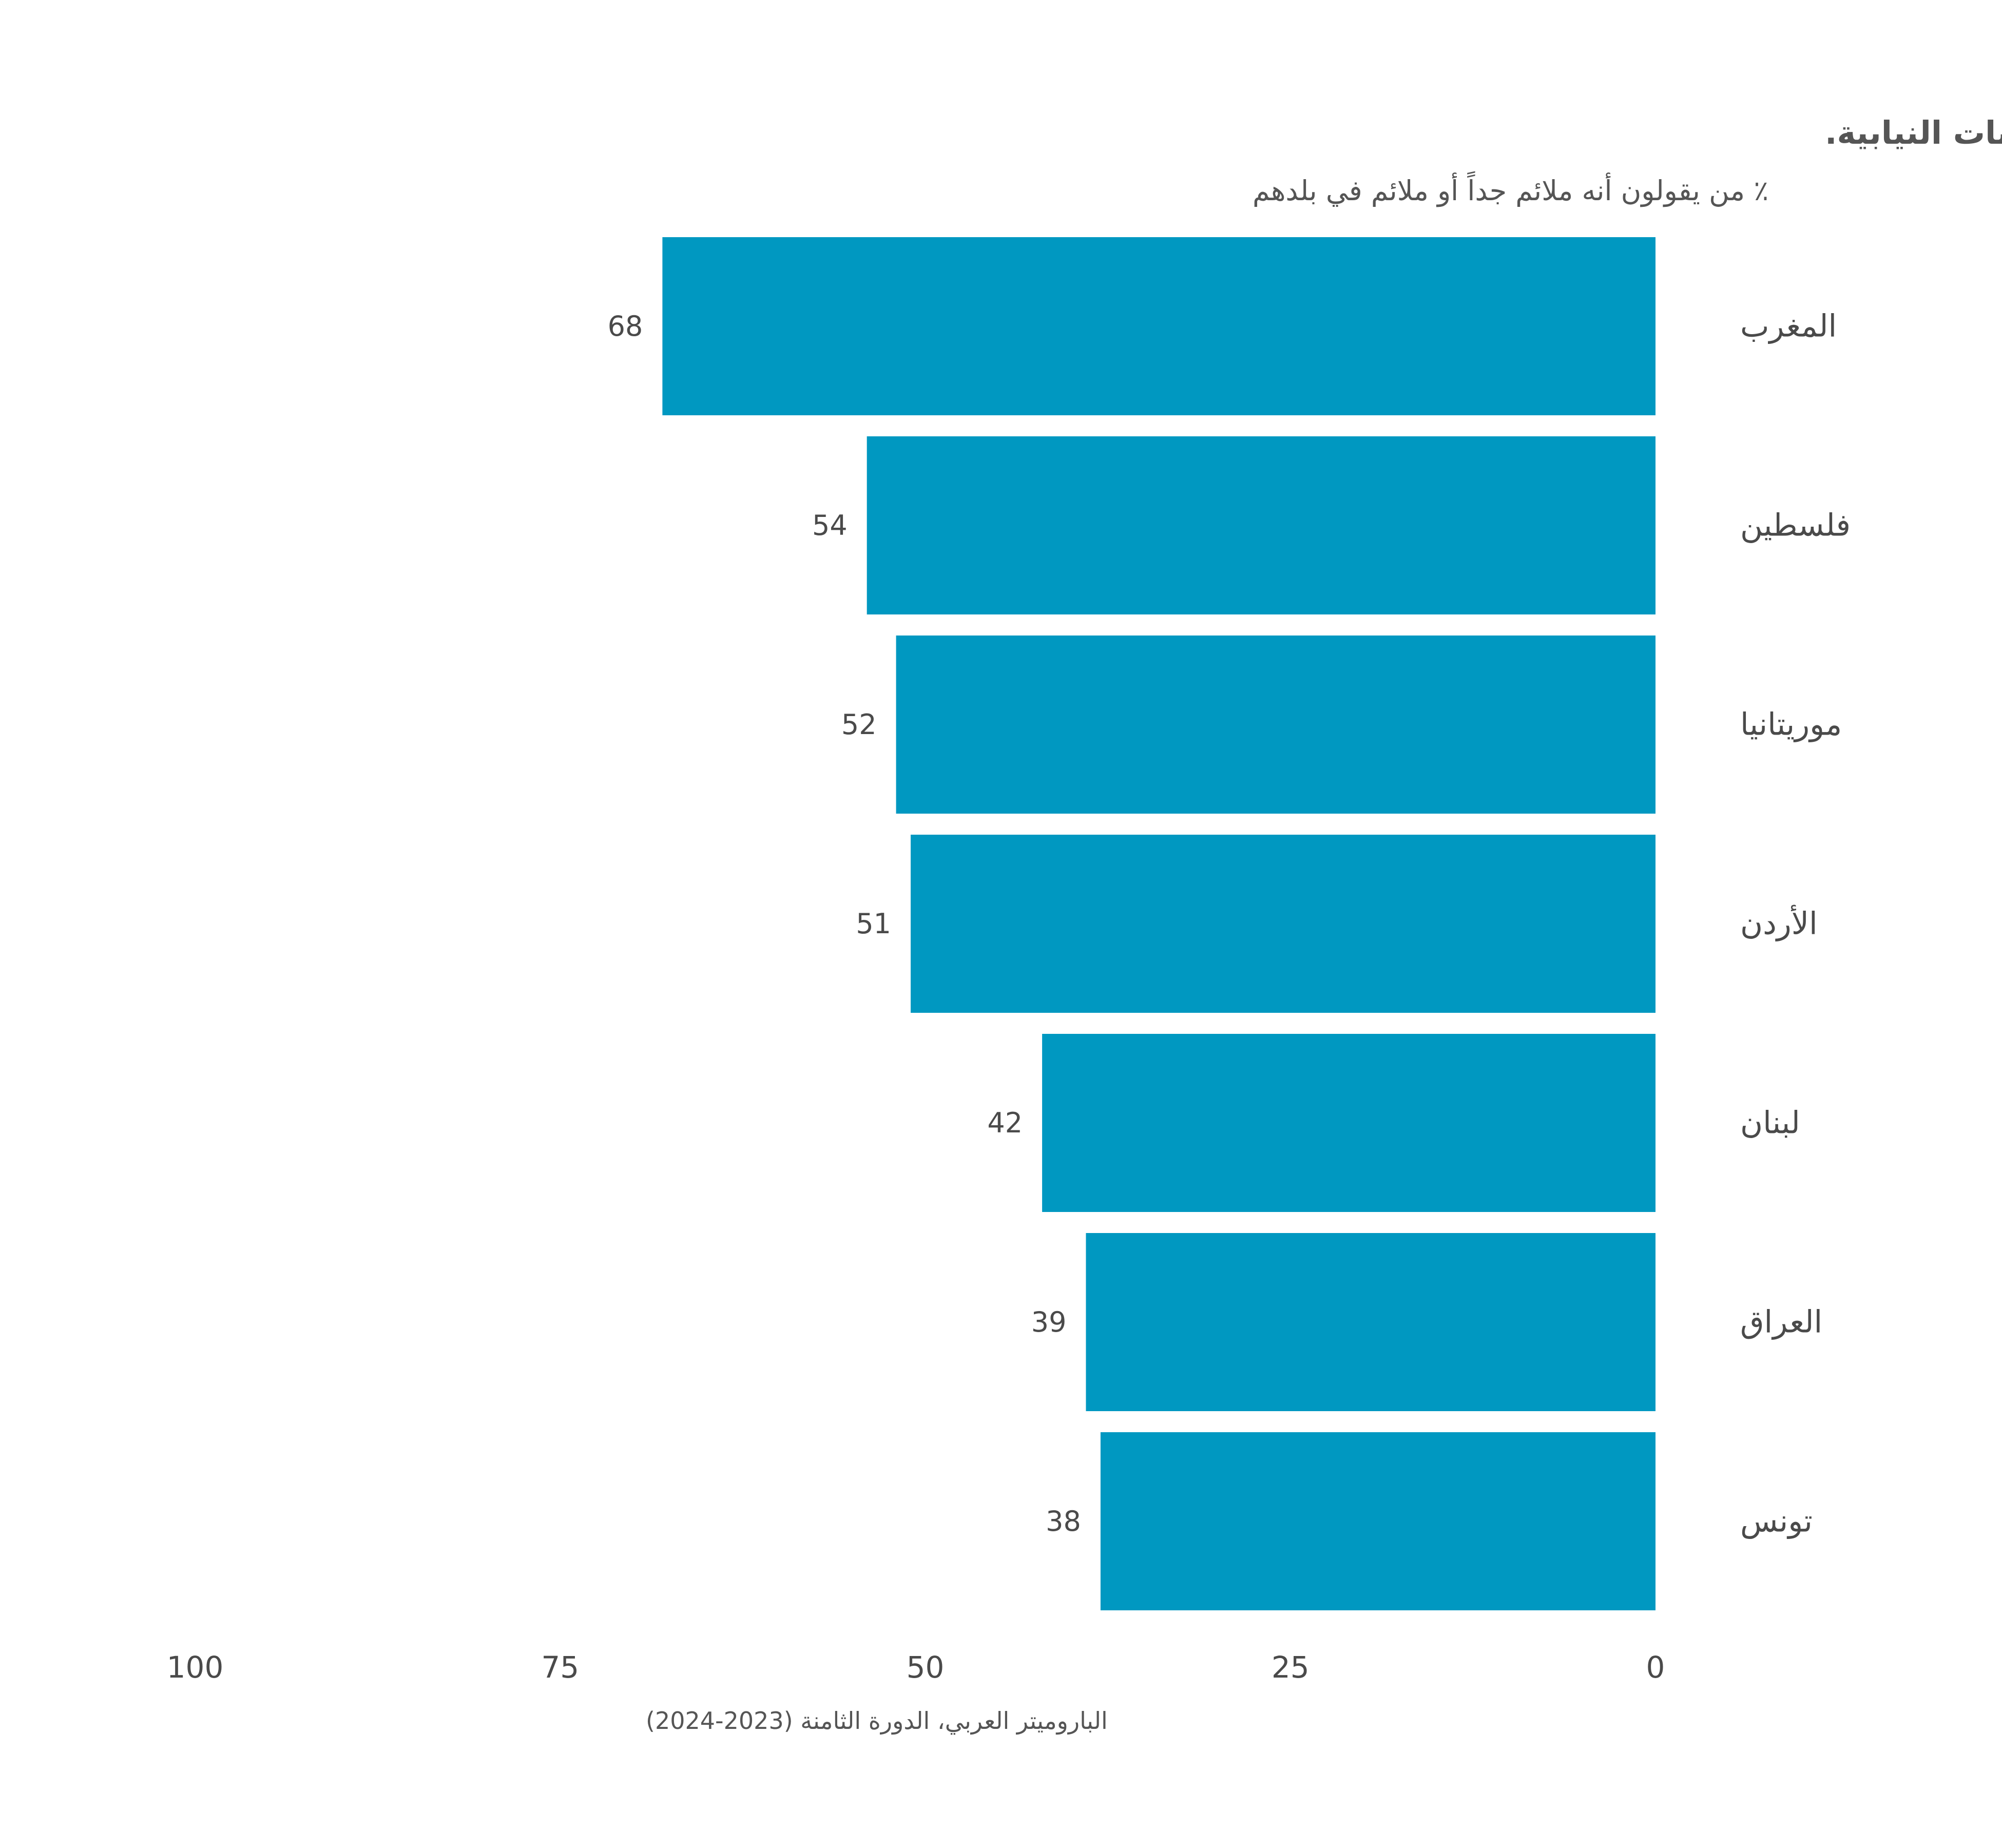 The width and height of the screenshot is (2002, 1848). Describe the element at coordinates (873, 924) in the screenshot. I see `value-label-4: 51` at that location.